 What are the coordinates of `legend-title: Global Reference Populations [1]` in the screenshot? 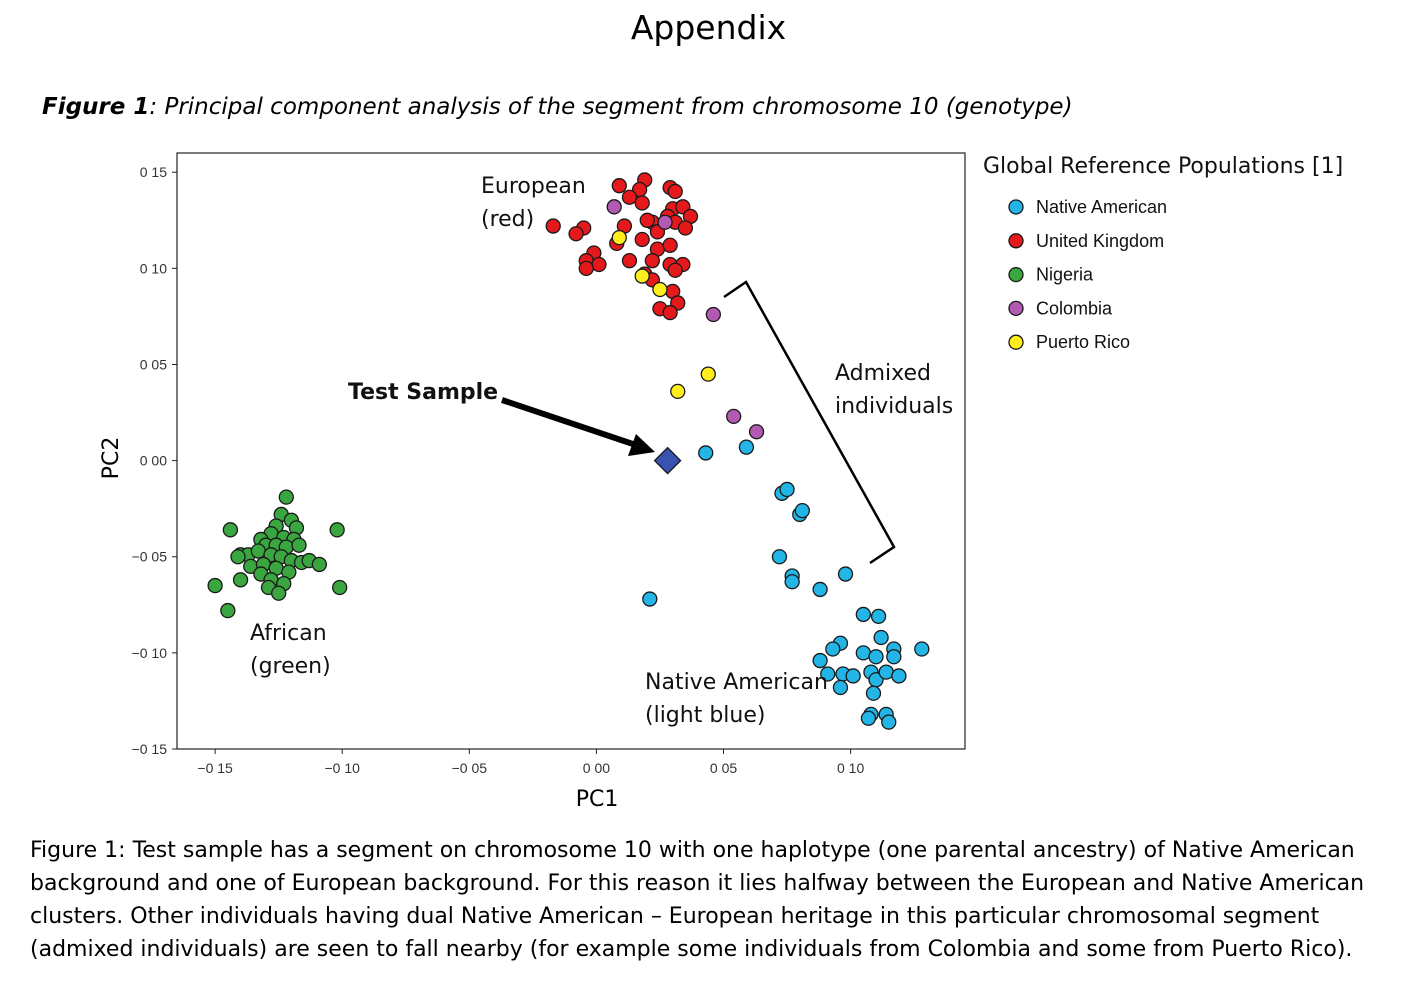 It's located at (1163, 166).